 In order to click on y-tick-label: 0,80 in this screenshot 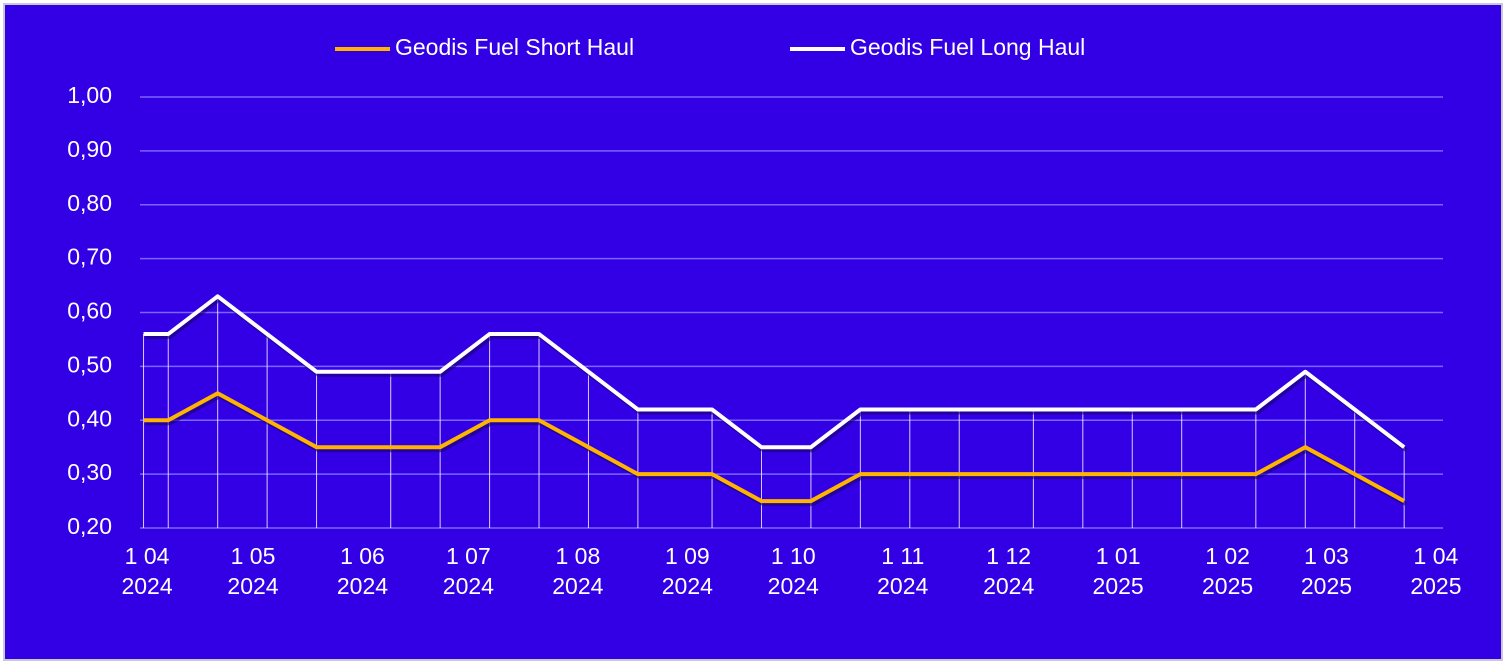, I will do `click(89, 203)`.